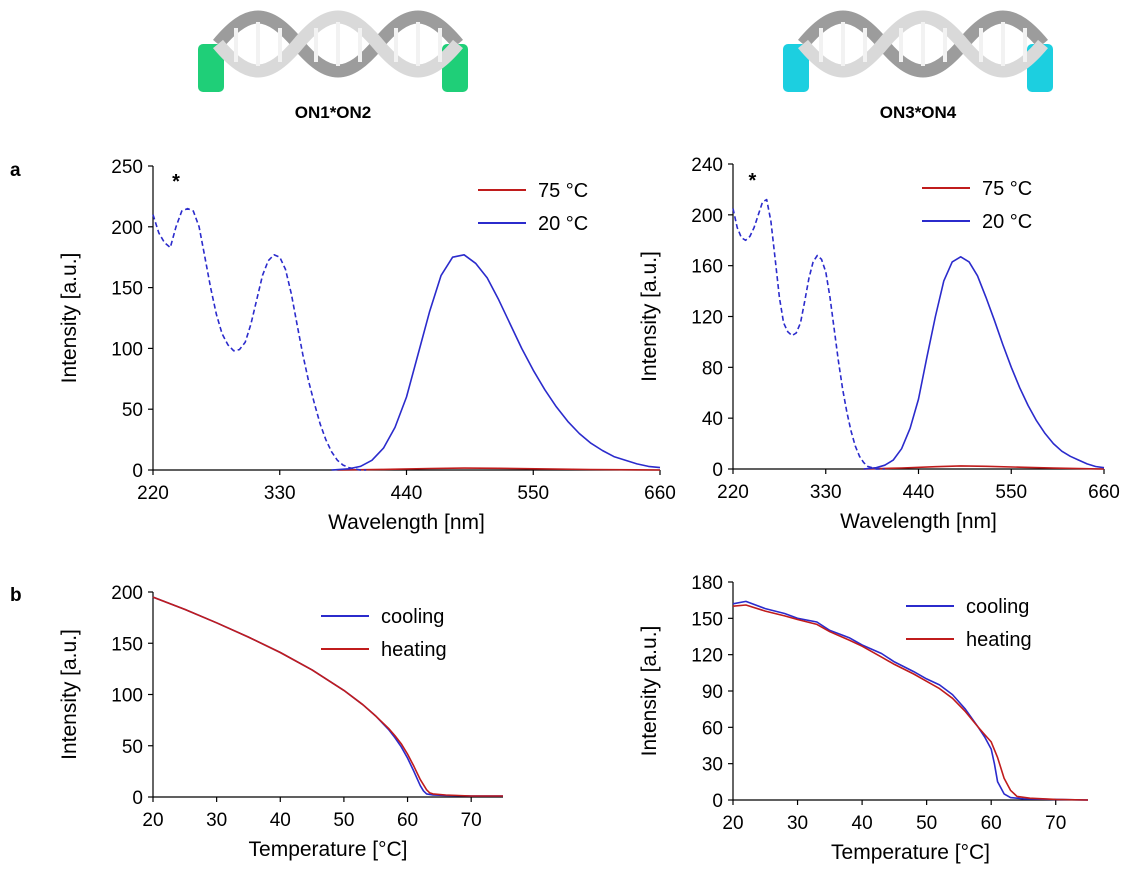 The height and width of the screenshot is (870, 1126). I want to click on y-tick-label: 60, so click(712, 728).